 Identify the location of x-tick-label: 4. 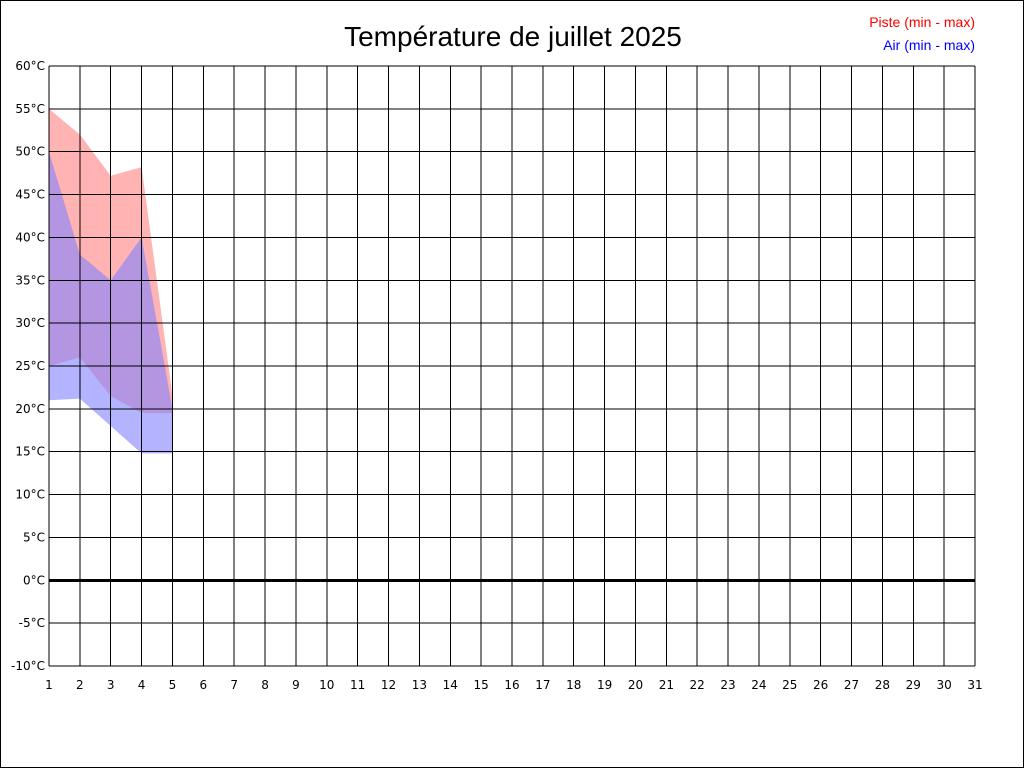
(142, 685).